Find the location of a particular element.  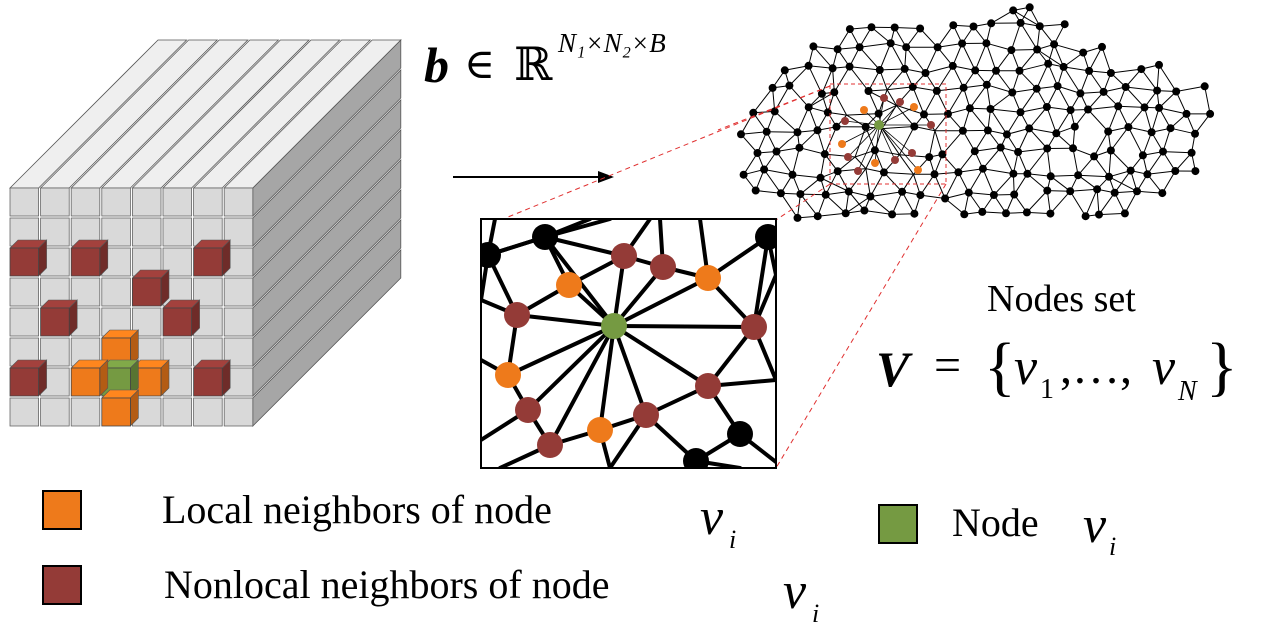

nodes-set-formula: V = { v 1 ,…, v N } is located at coordinates (1066, 374).